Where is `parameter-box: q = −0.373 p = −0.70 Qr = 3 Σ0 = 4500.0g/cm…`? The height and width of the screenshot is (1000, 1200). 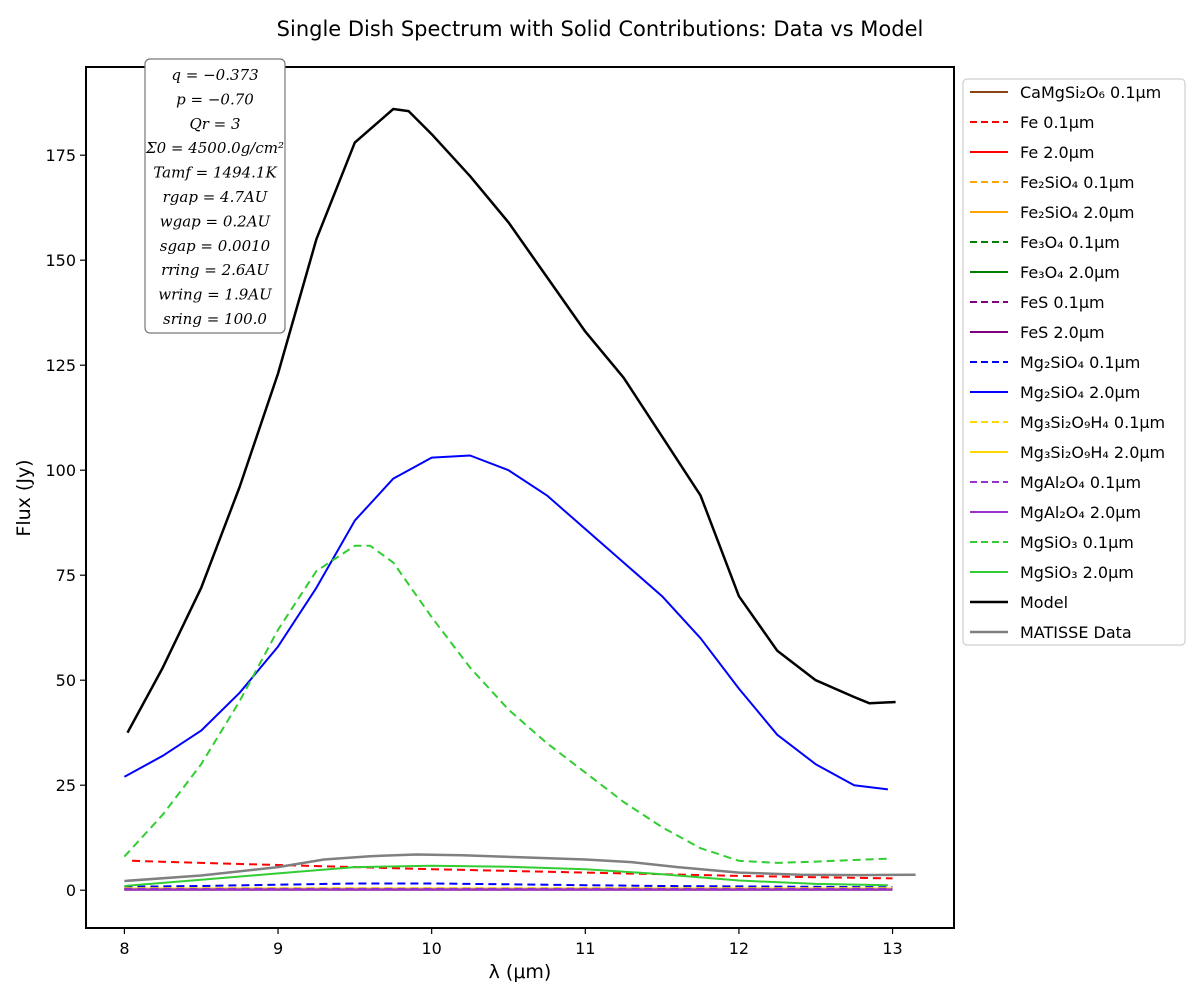 parameter-box: q = −0.373 p = −0.70 Qr = 3 Σ0 = 4500.0g/cm… is located at coordinates (215, 196).